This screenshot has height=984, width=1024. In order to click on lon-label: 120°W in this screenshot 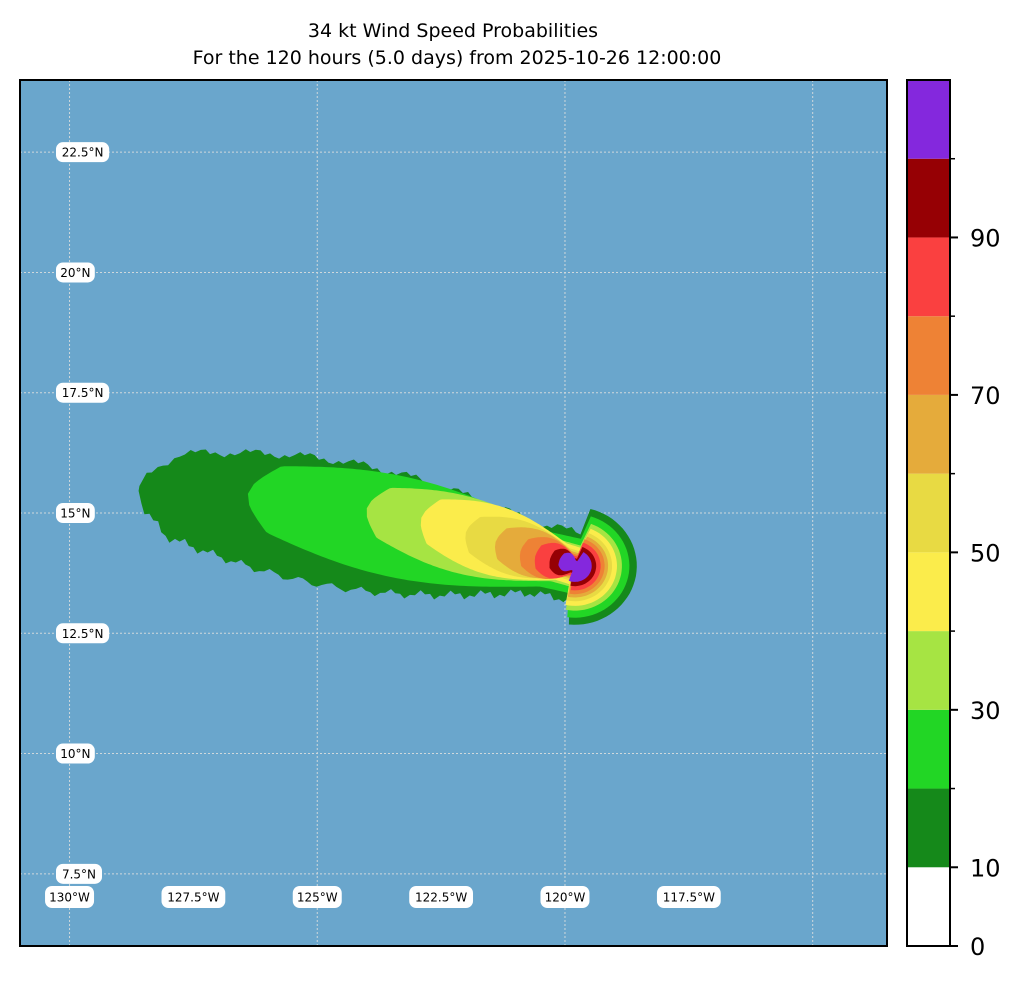, I will do `click(565, 897)`.